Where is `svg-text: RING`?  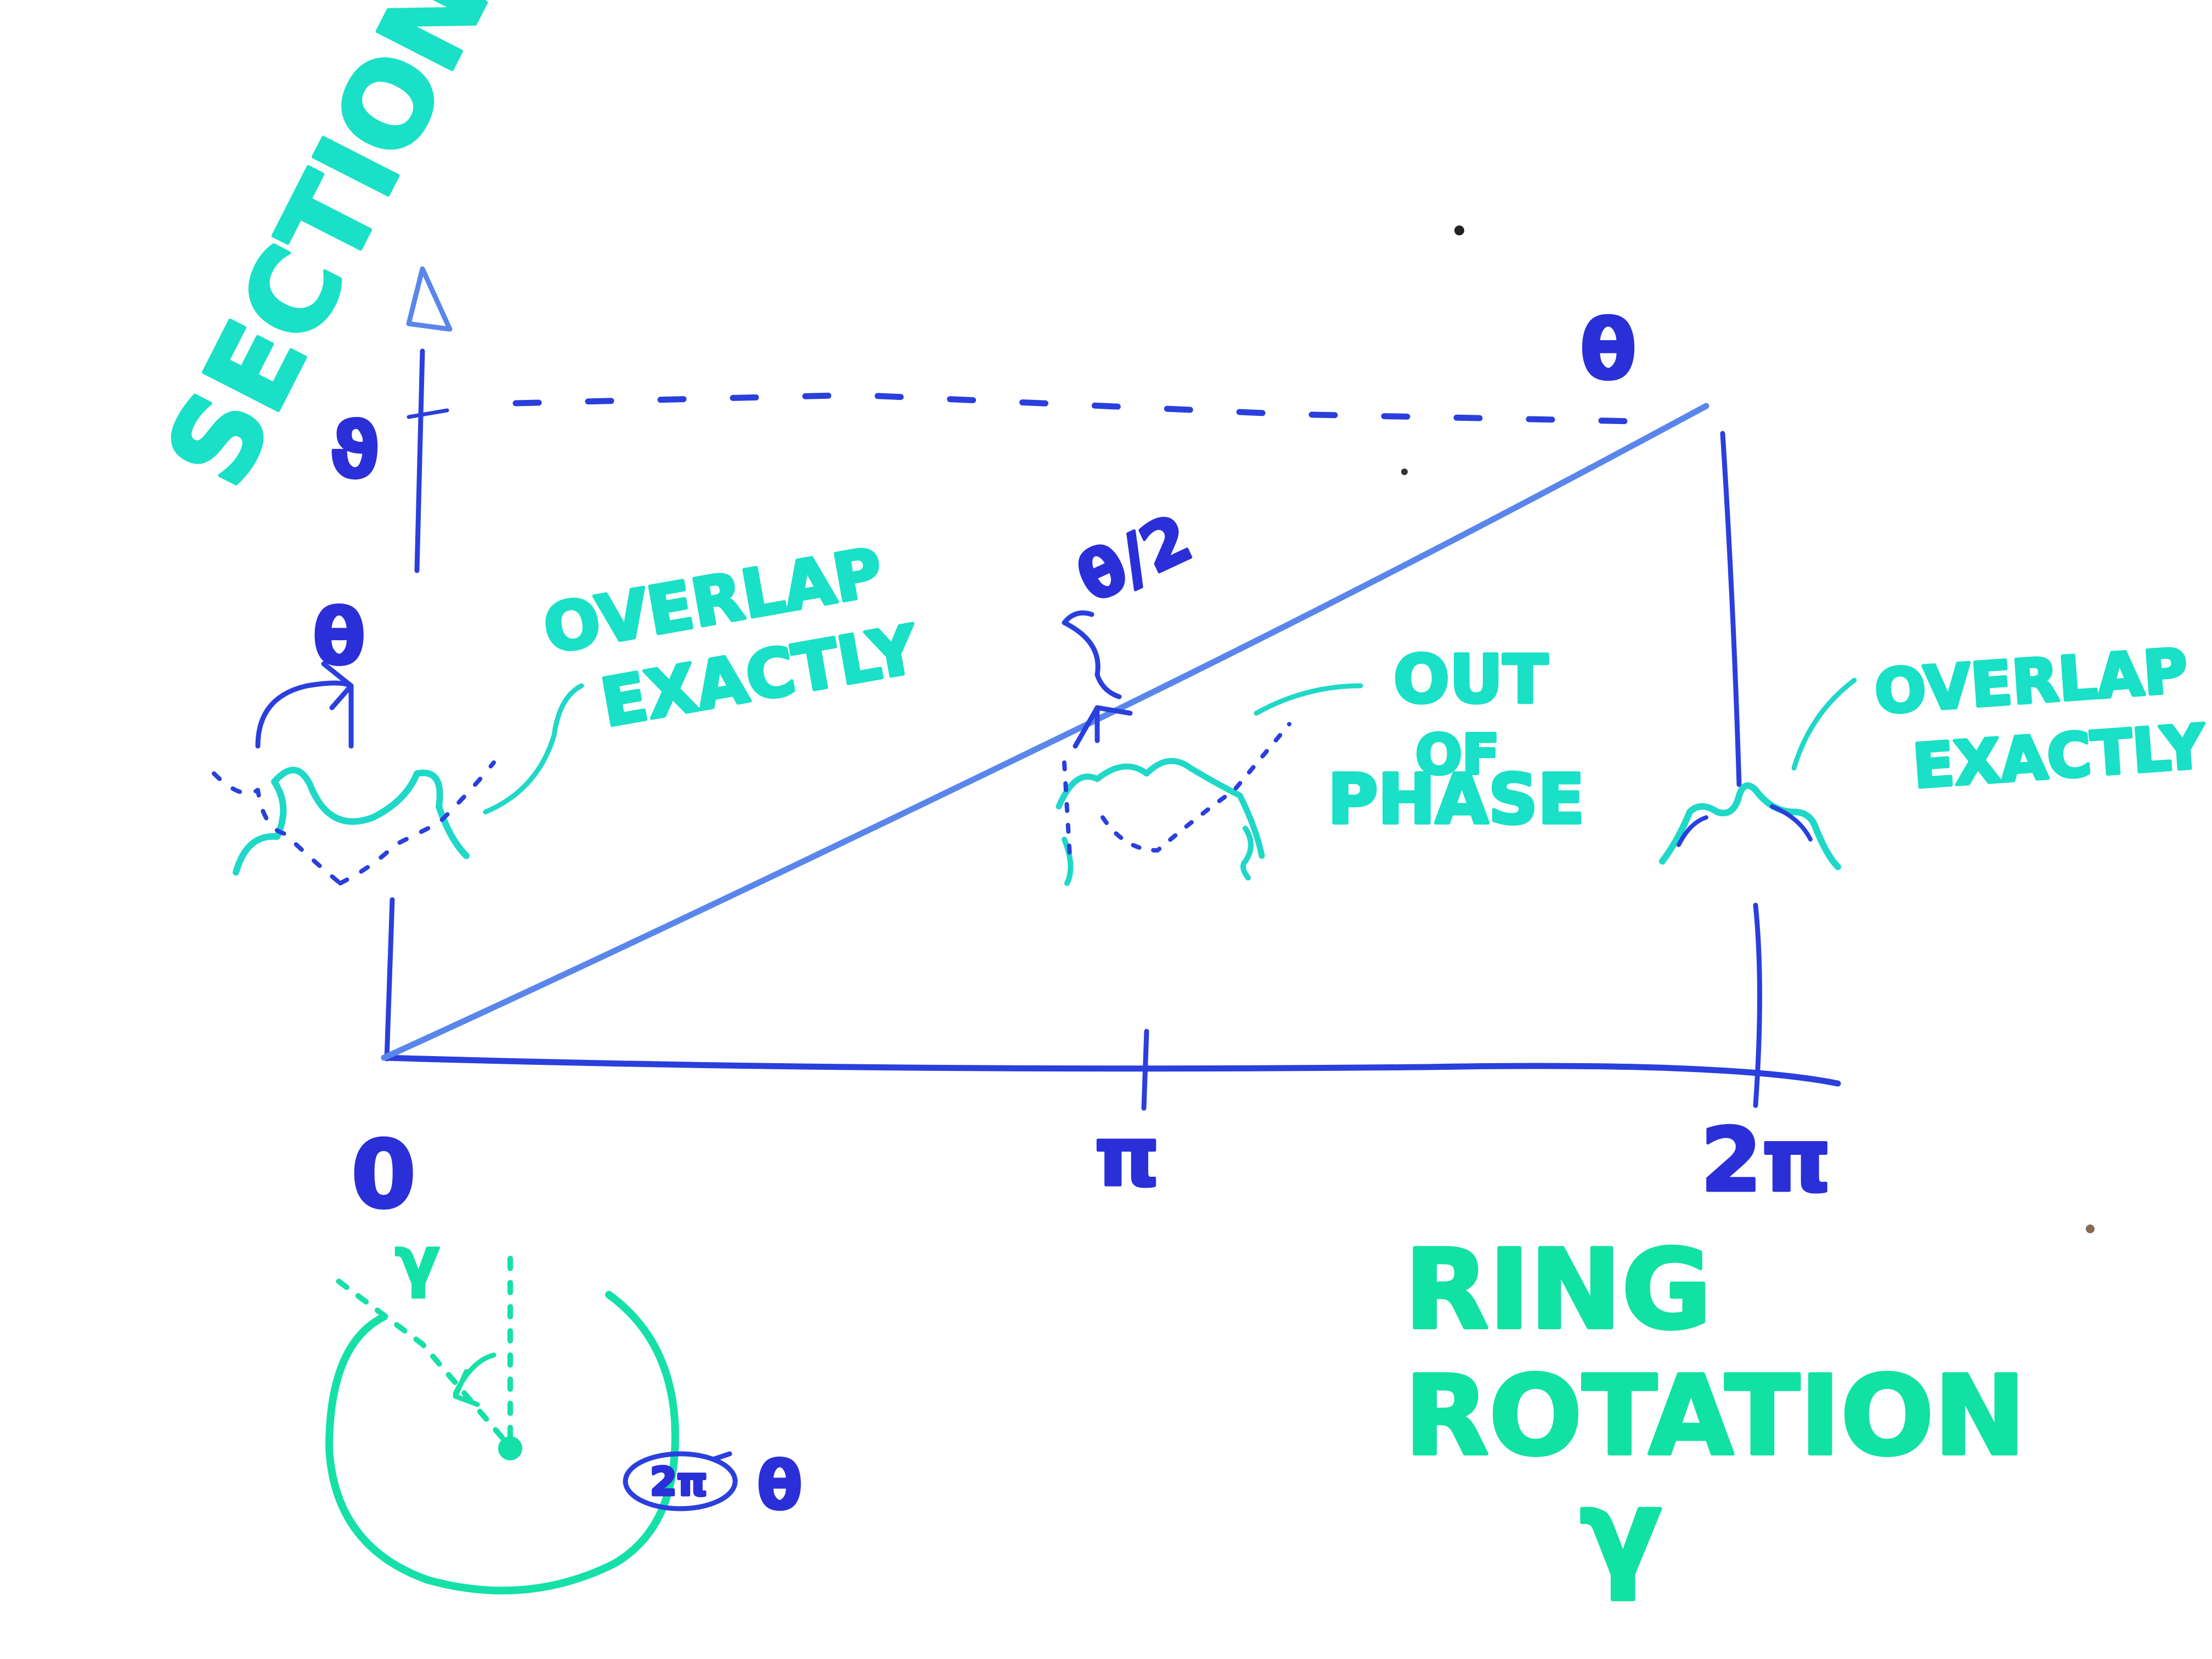 svg-text: RING is located at coordinates (1558, 1290).